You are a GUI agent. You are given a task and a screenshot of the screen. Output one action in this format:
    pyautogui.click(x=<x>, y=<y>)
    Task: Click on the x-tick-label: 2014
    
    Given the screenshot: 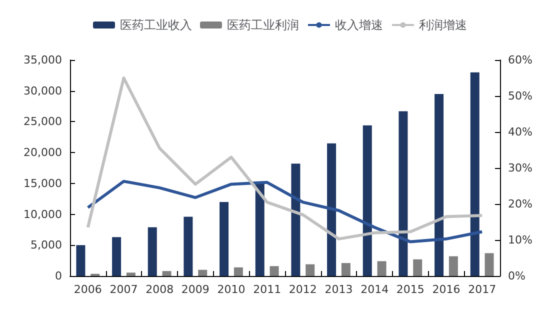 What is the action you would take?
    pyautogui.click(x=374, y=289)
    